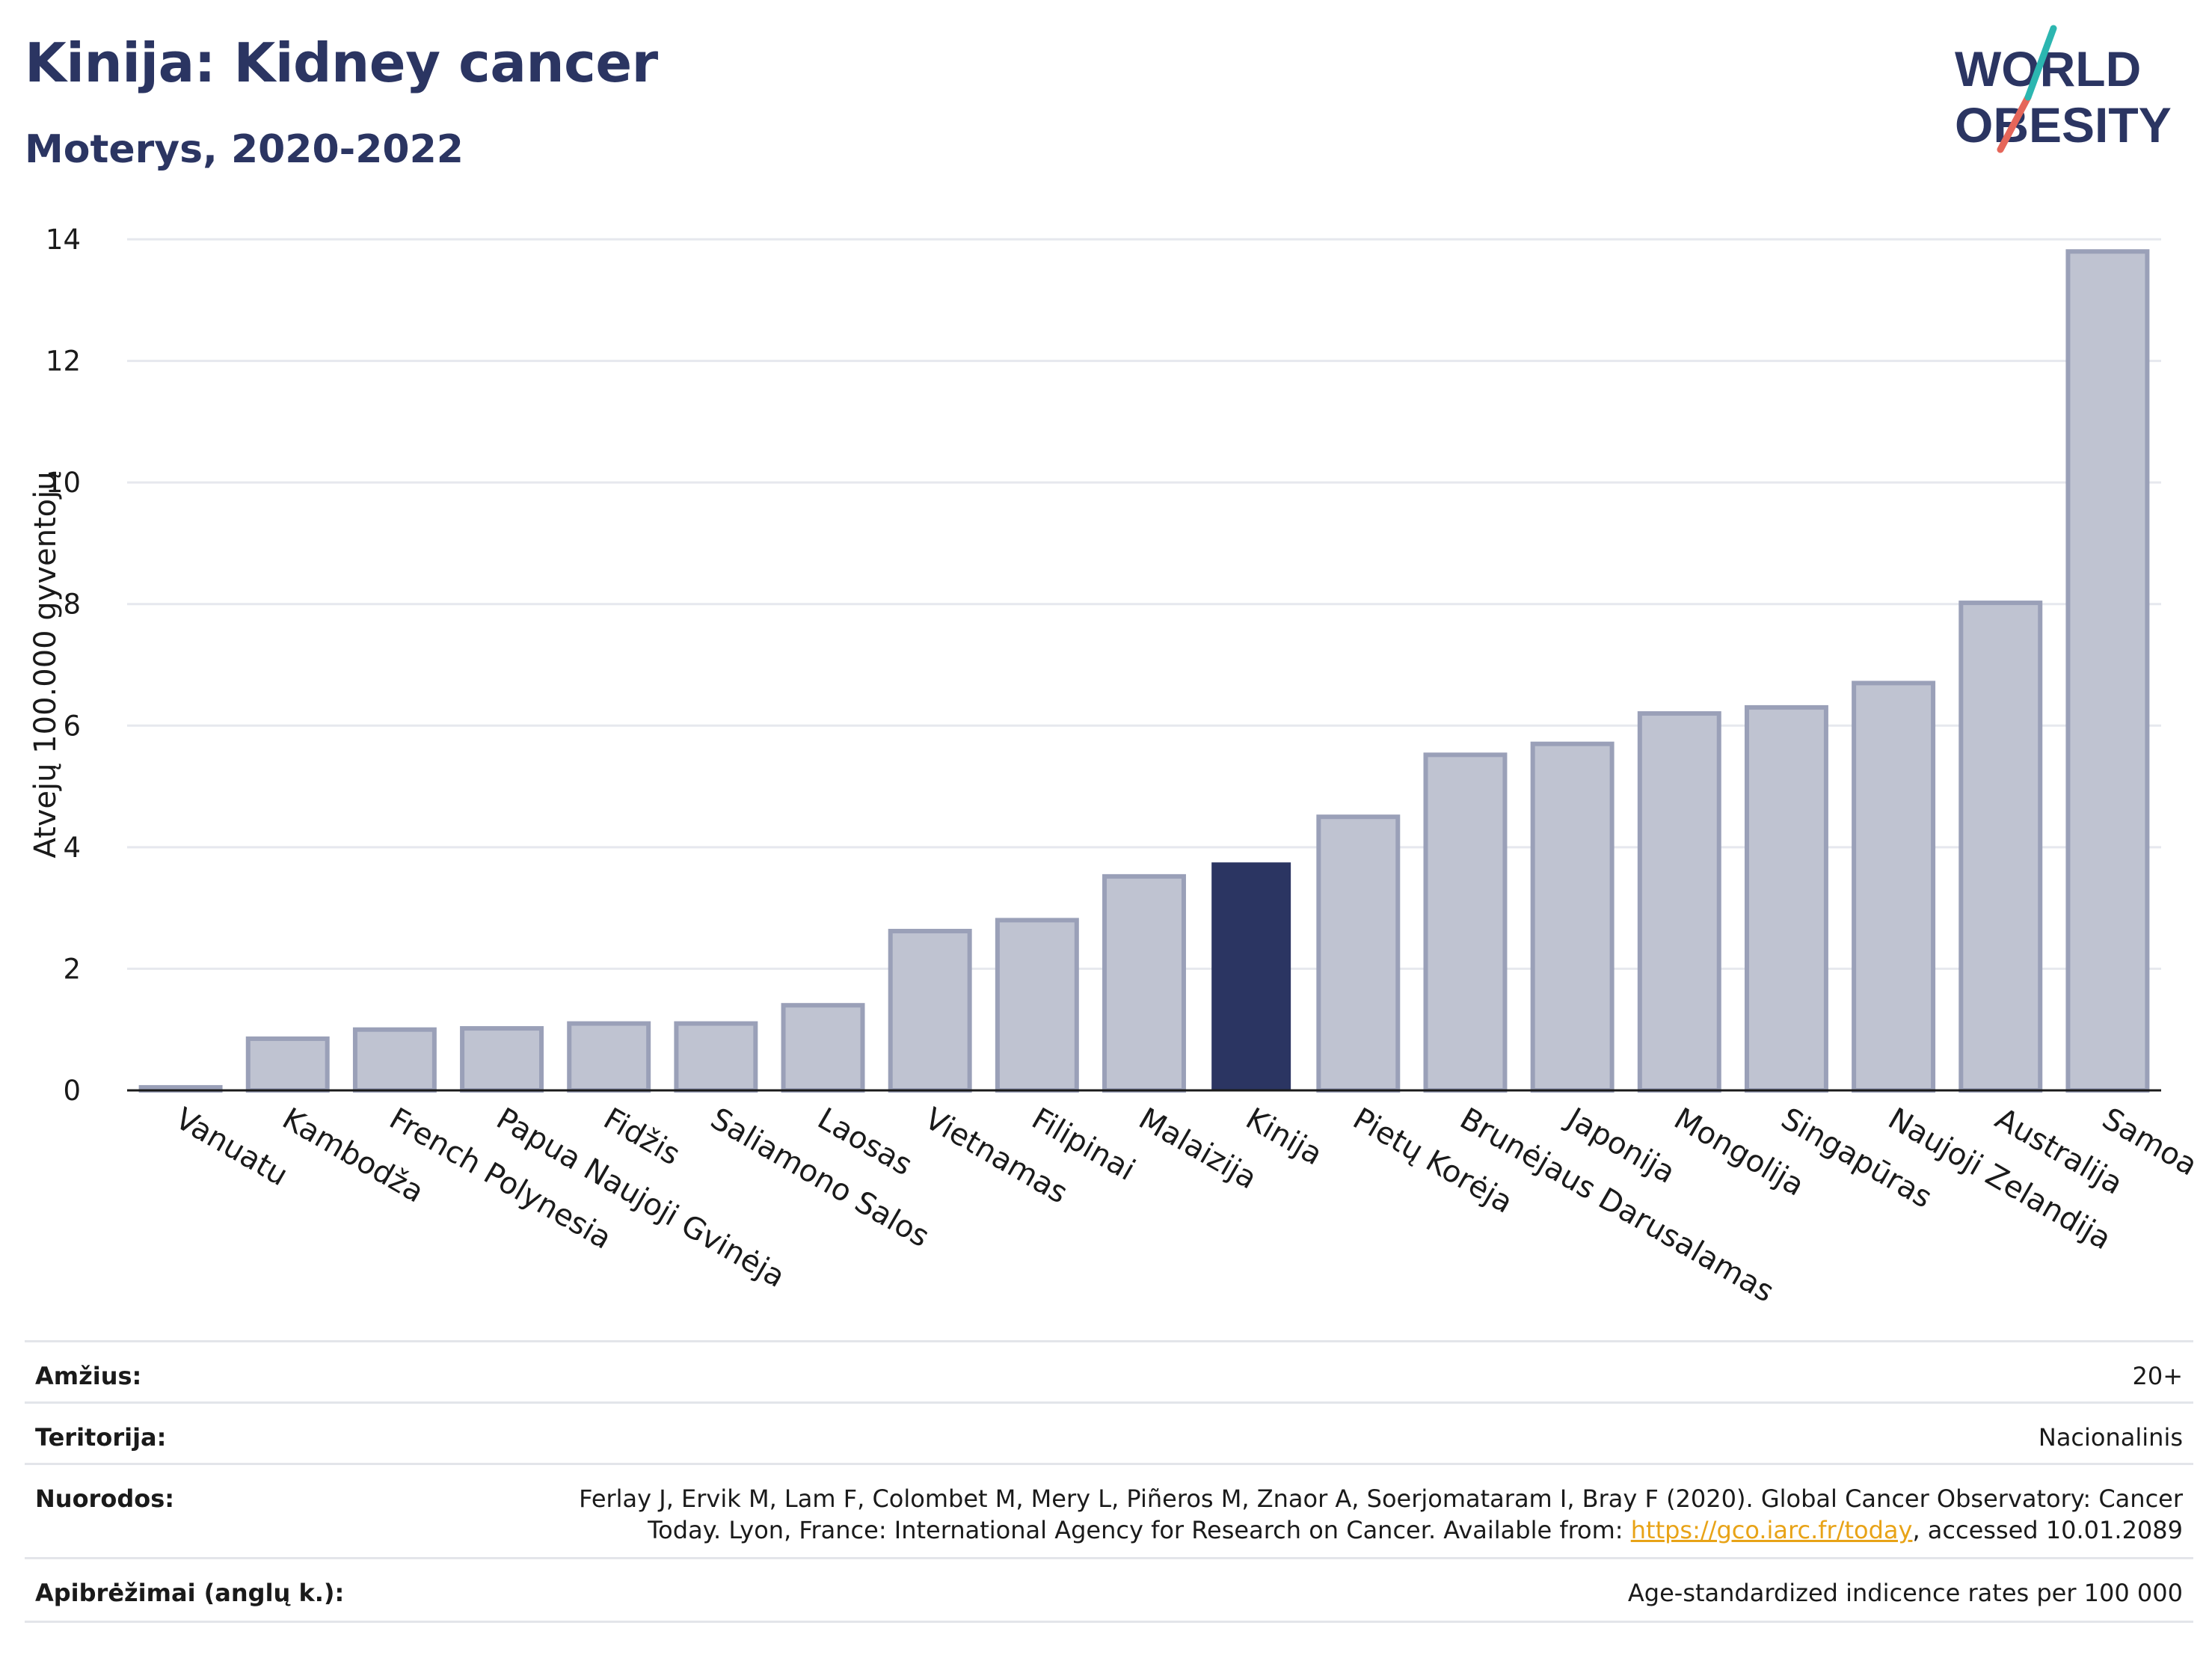 The width and height of the screenshot is (2212, 1655). Describe the element at coordinates (2110, 1437) in the screenshot. I see `territory-value: Nacionalinis` at that location.